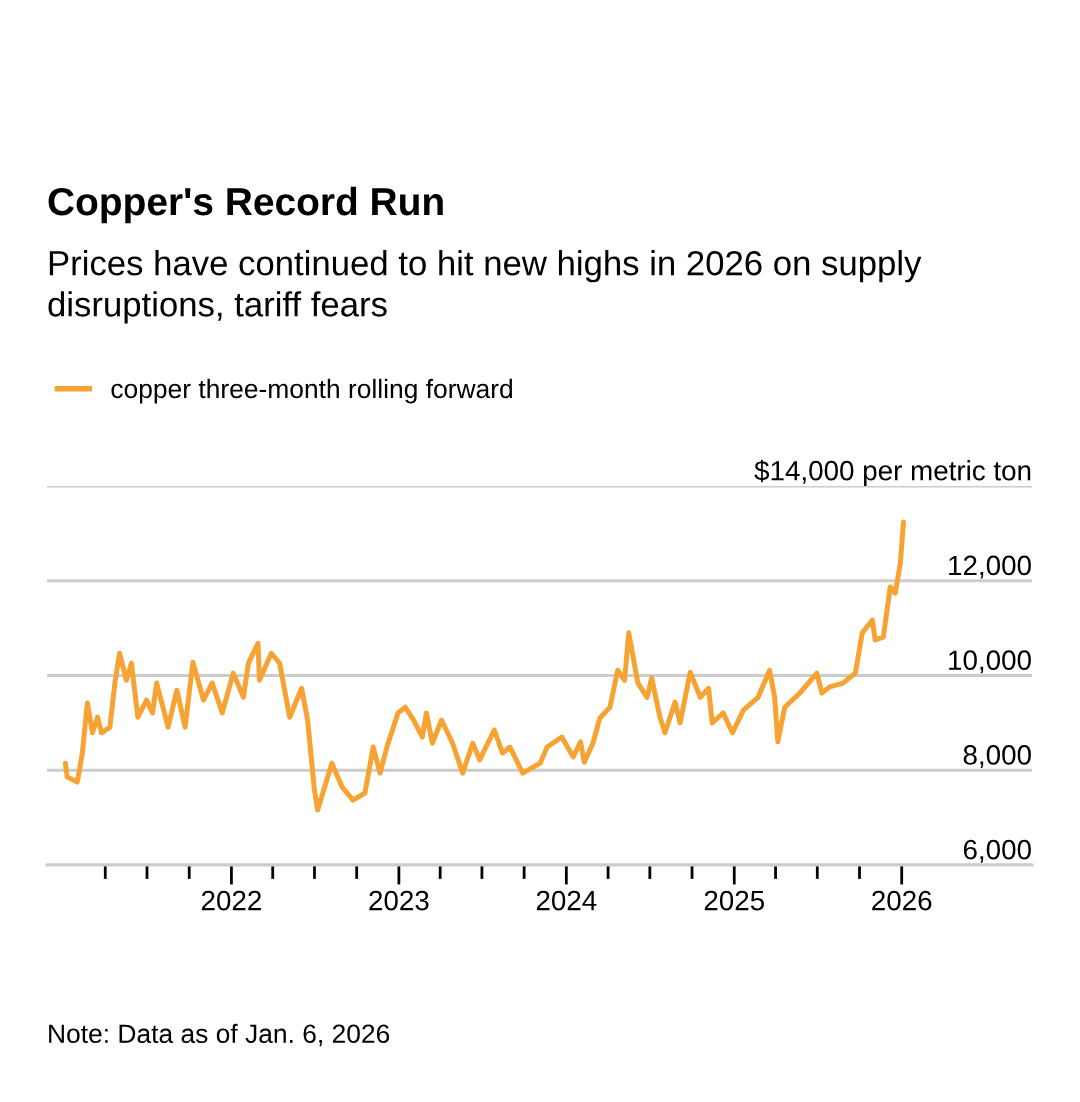  What do you see at coordinates (997, 851) in the screenshot?
I see `y-tick-label: 6,000` at bounding box center [997, 851].